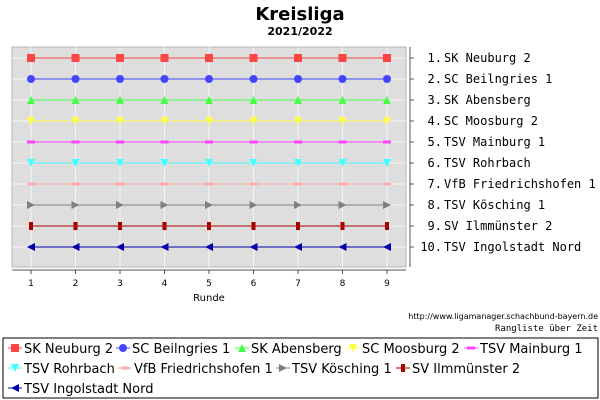  Describe the element at coordinates (512, 247) in the screenshot. I see `team-rank-label: TSV Ingolstadt Nord` at that location.